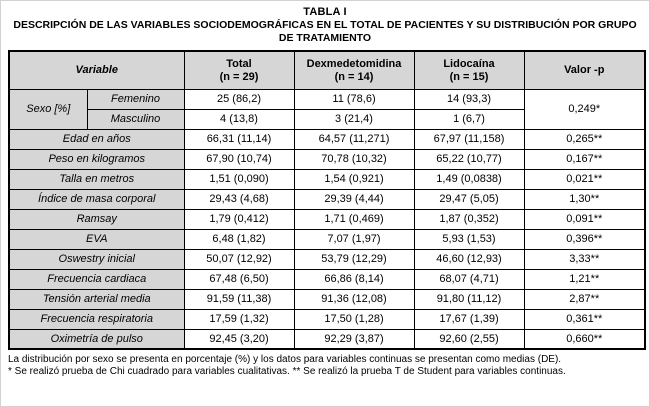 The image size is (650, 407). I want to click on col-header-variable: Variable, so click(96, 70).